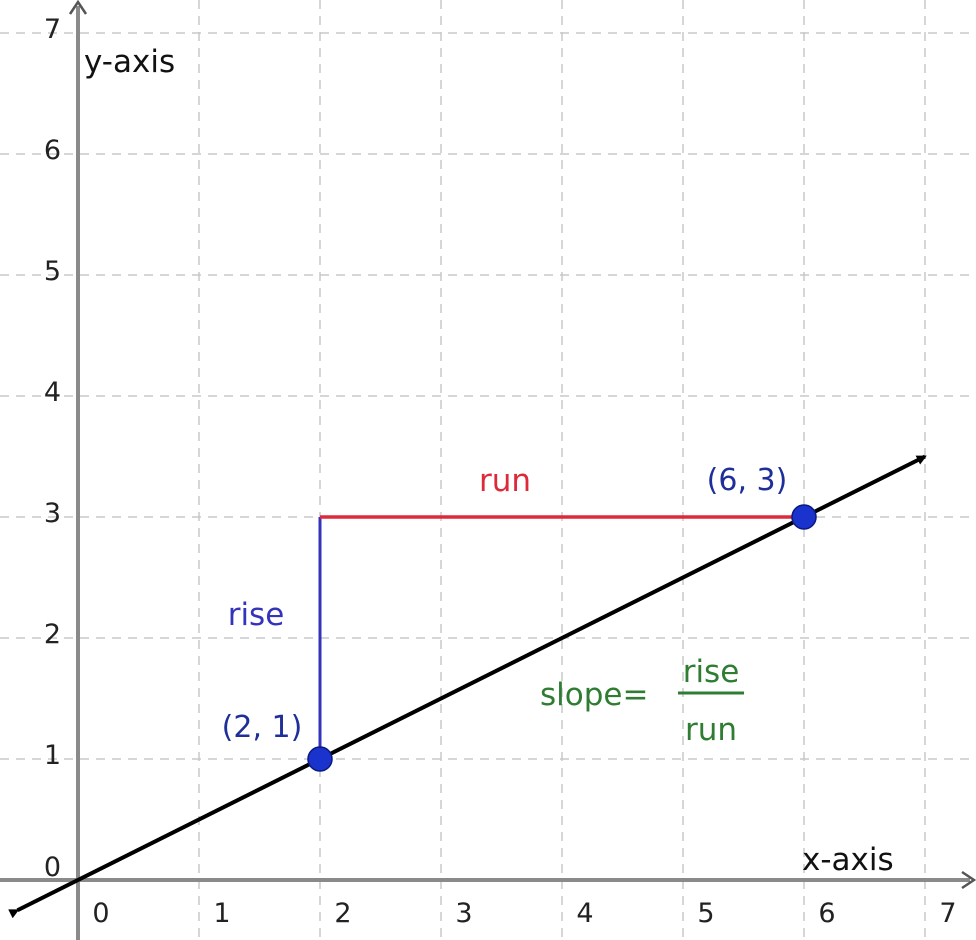 Image resolution: width=976 pixels, height=940 pixels. What do you see at coordinates (848, 860) in the screenshot?
I see `x-axis-label: x-axis` at bounding box center [848, 860].